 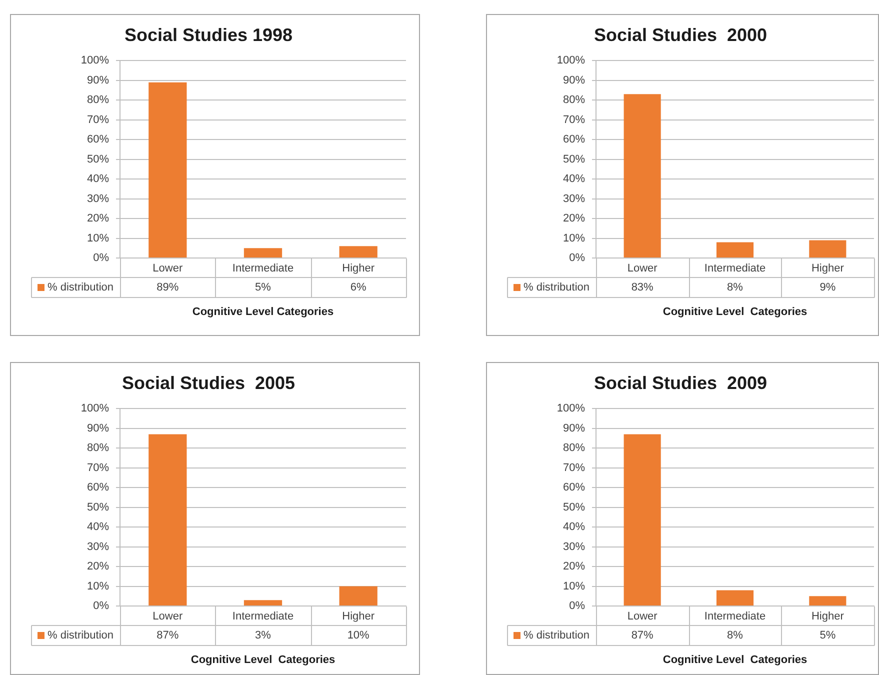 I want to click on data-label: 6%, so click(x=358, y=288).